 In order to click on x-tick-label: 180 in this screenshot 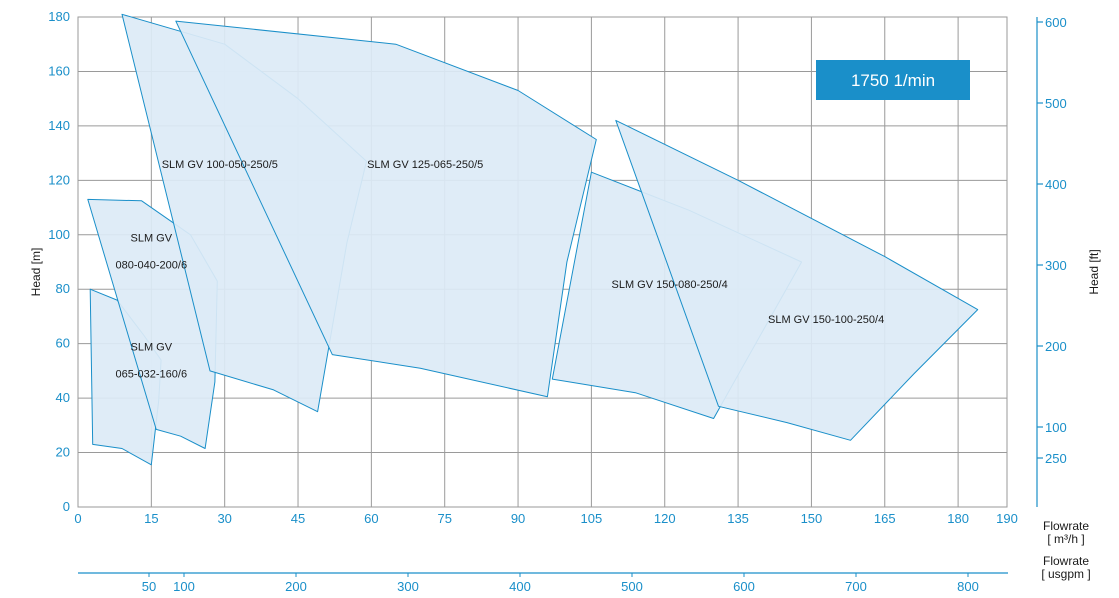, I will do `click(958, 518)`.